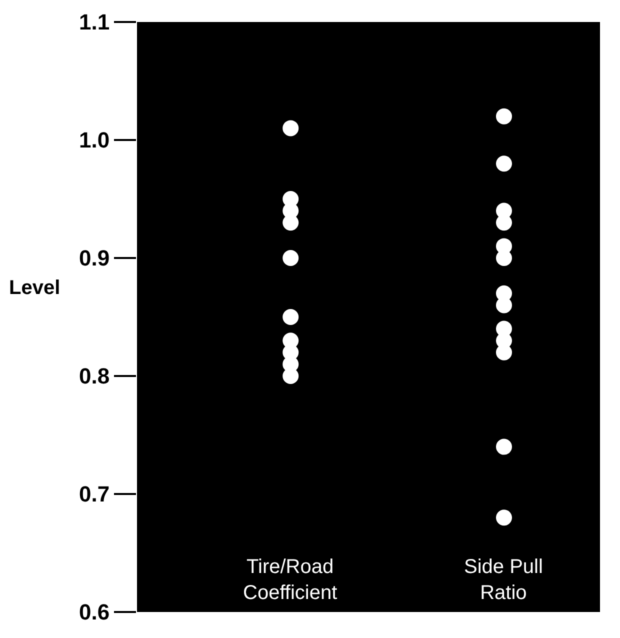 The height and width of the screenshot is (638, 620). I want to click on y-tick-label: 0.8, so click(94, 376).